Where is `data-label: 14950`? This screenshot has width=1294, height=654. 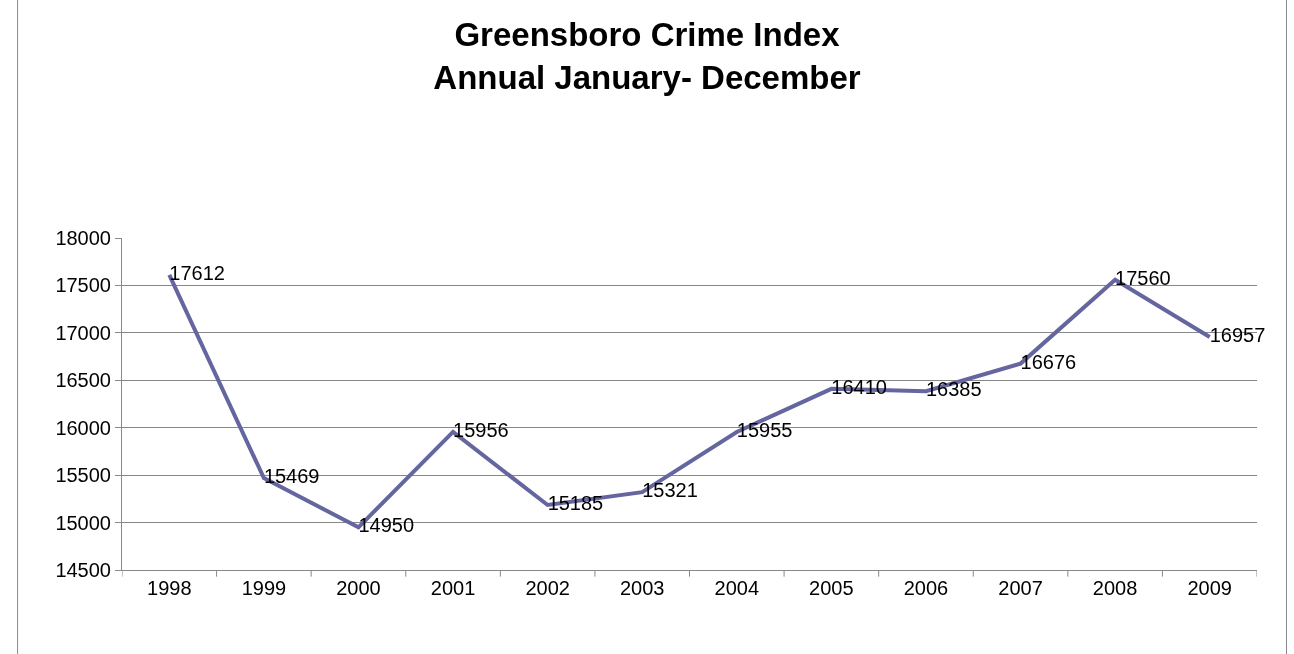
data-label: 14950 is located at coordinates (386, 525).